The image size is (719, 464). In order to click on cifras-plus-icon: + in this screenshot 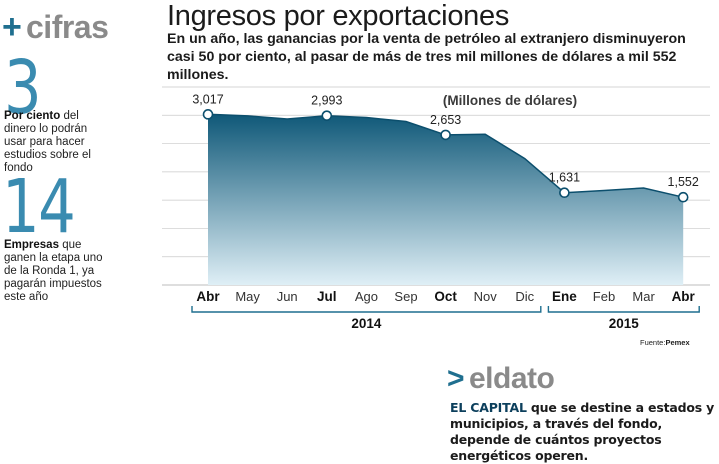, I will do `click(12, 27)`.